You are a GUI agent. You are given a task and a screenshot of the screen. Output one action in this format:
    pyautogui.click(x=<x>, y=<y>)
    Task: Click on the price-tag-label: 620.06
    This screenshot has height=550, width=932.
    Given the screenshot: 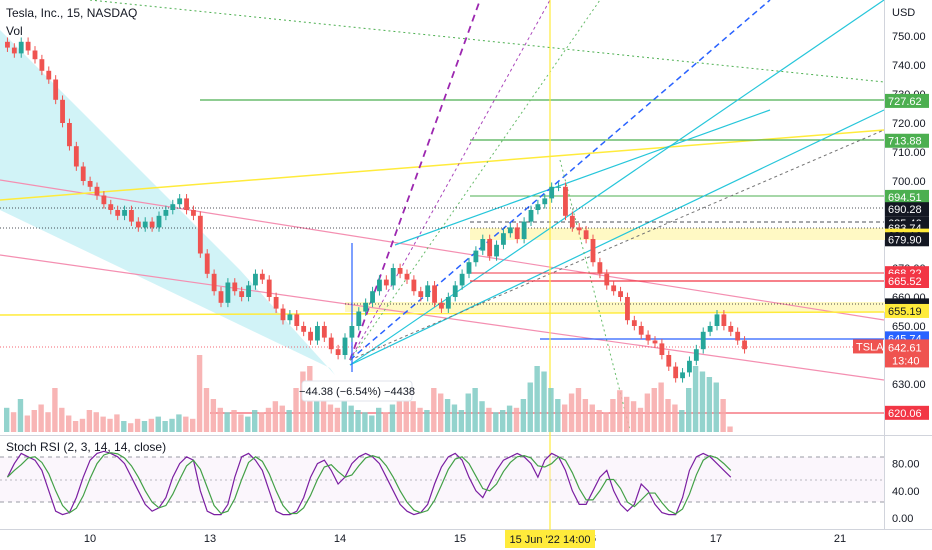 What is the action you would take?
    pyautogui.click(x=905, y=414)
    